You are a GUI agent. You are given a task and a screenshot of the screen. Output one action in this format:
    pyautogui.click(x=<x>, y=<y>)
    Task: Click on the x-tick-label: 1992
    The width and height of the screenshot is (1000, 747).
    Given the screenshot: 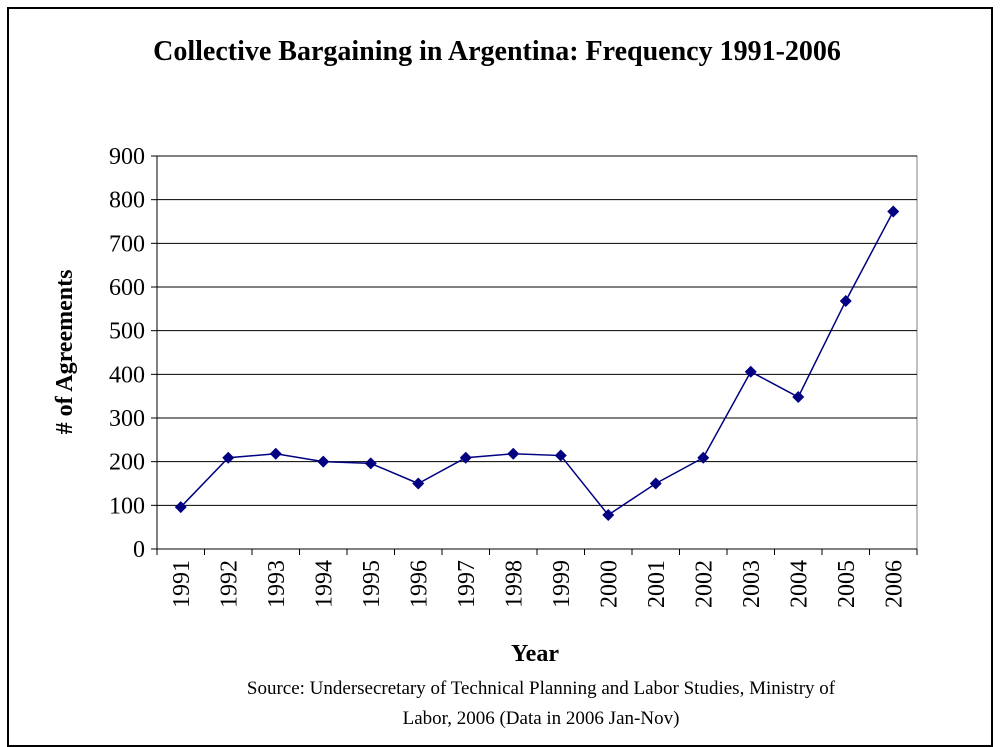 What is the action you would take?
    pyautogui.click(x=229, y=584)
    